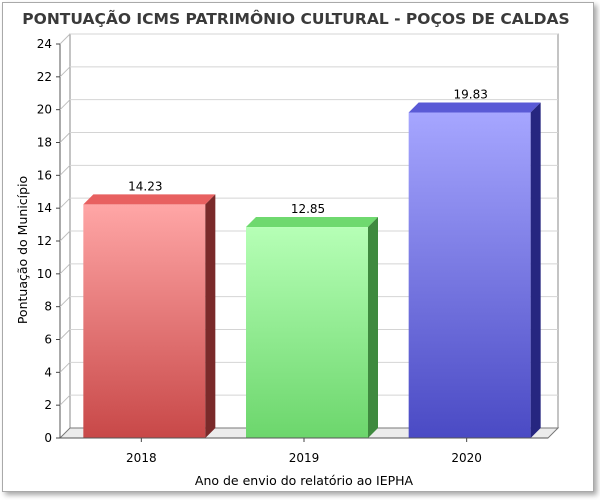 The image size is (600, 500). I want to click on data-label: 19.83, so click(470, 94).